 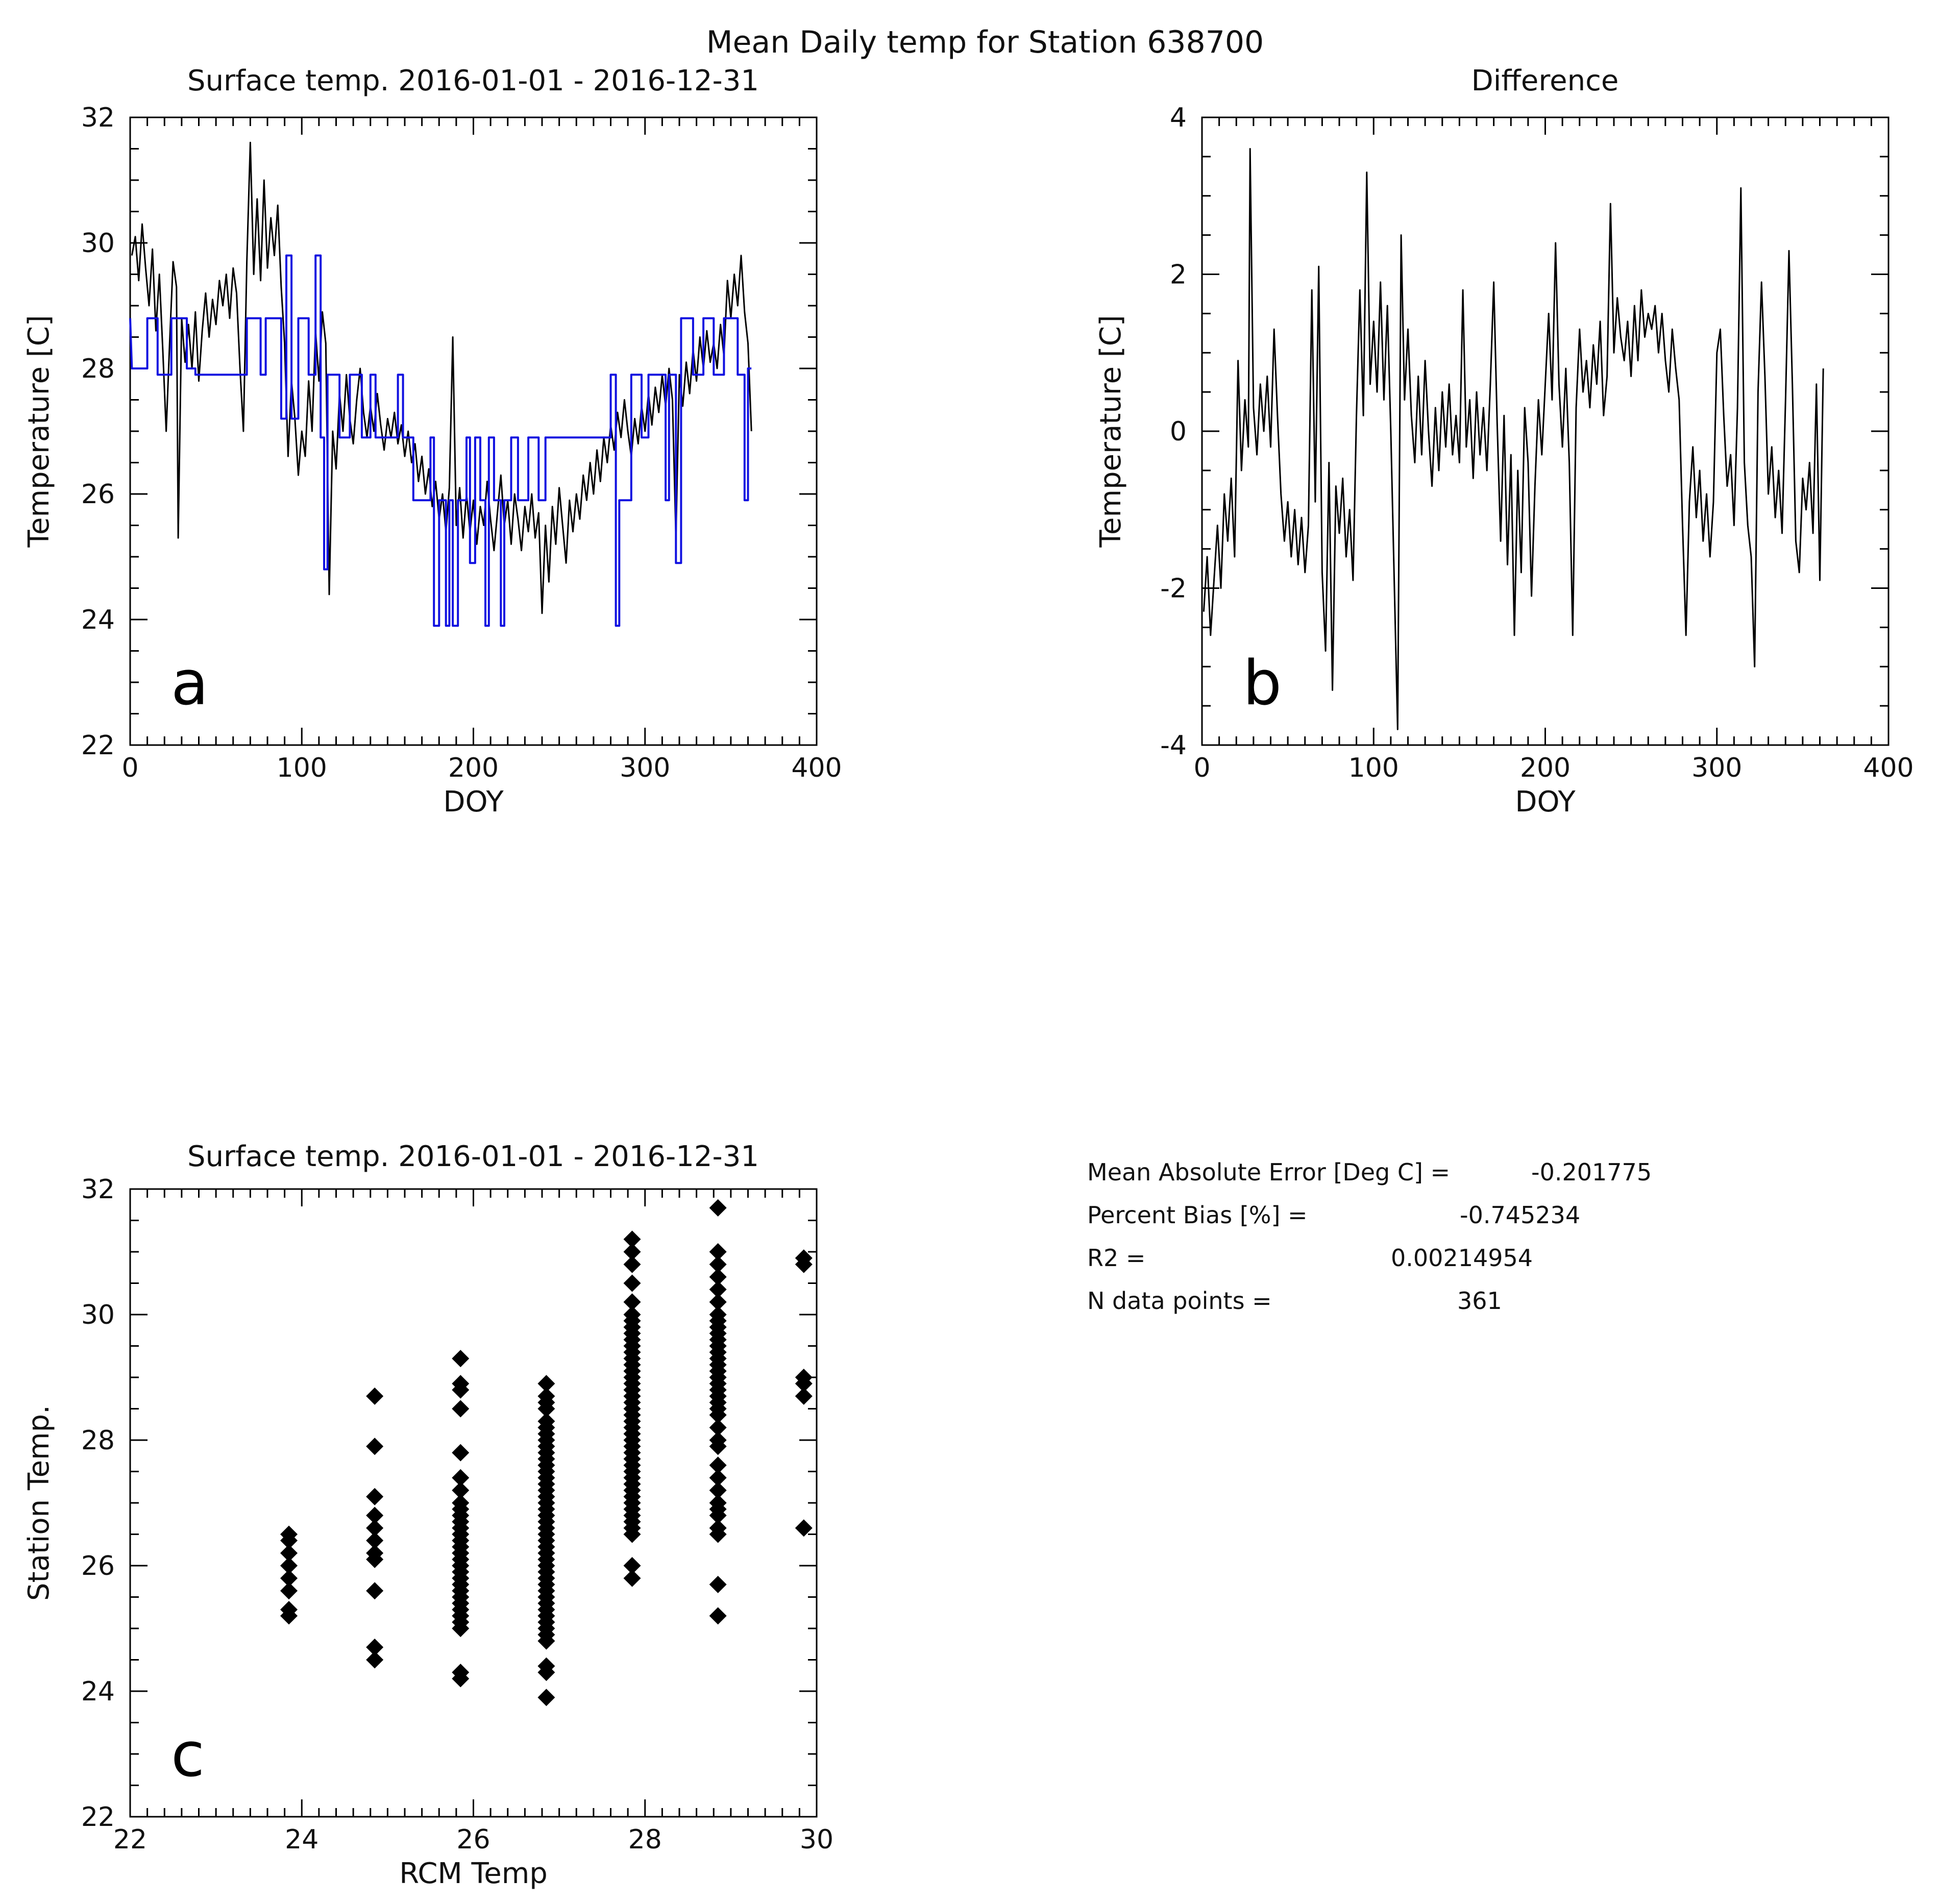 I want to click on stat-r2: R2 = 0.00214954, so click(x=1393, y=1259).